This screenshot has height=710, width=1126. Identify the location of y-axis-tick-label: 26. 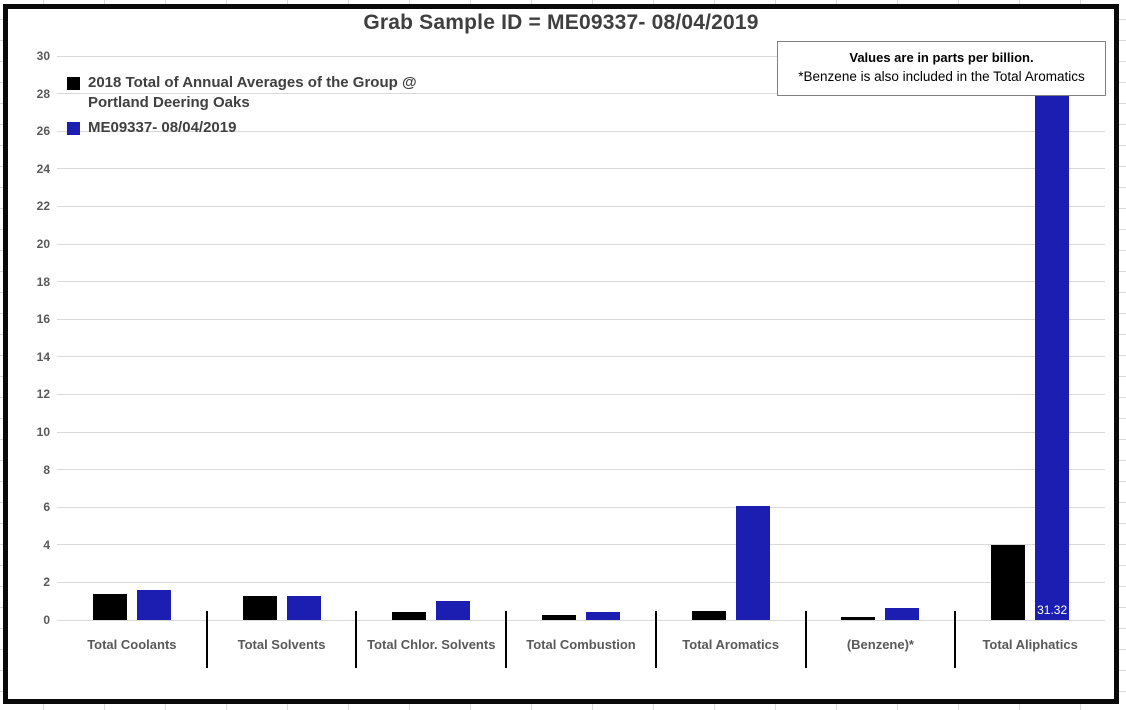
(43, 131).